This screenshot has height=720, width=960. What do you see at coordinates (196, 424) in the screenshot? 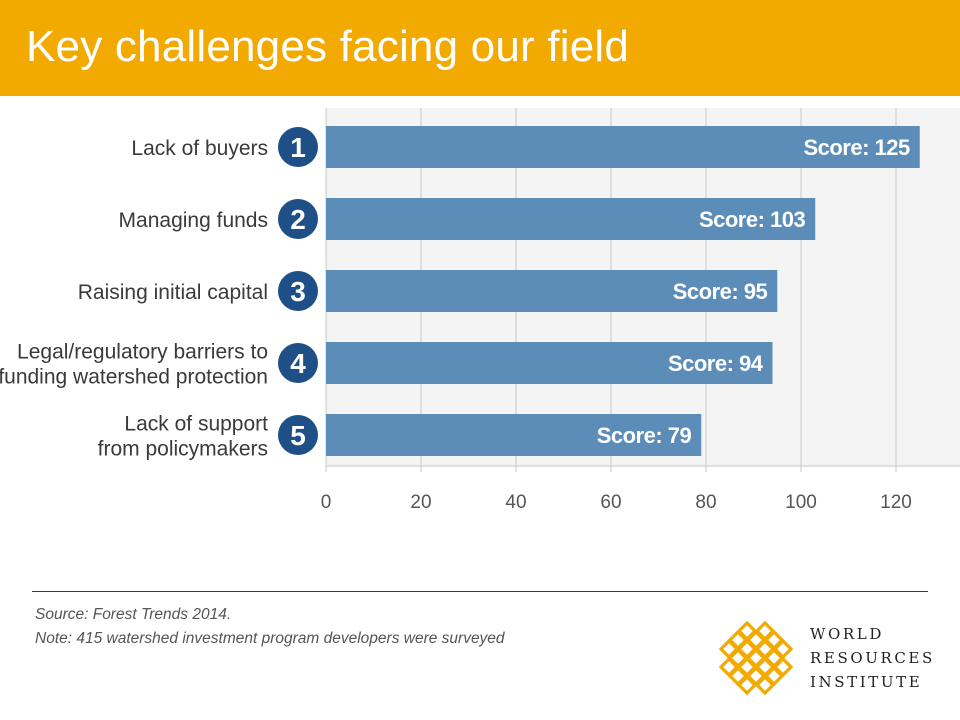
I see `category-label: Lack of support` at bounding box center [196, 424].